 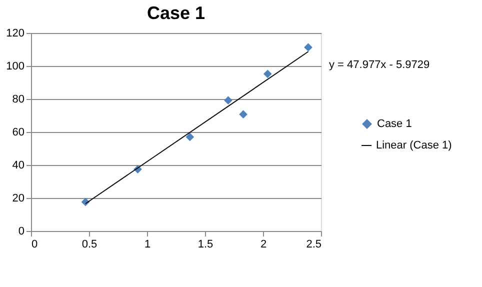 I want to click on y-tick-label: 100, so click(x=15, y=66).